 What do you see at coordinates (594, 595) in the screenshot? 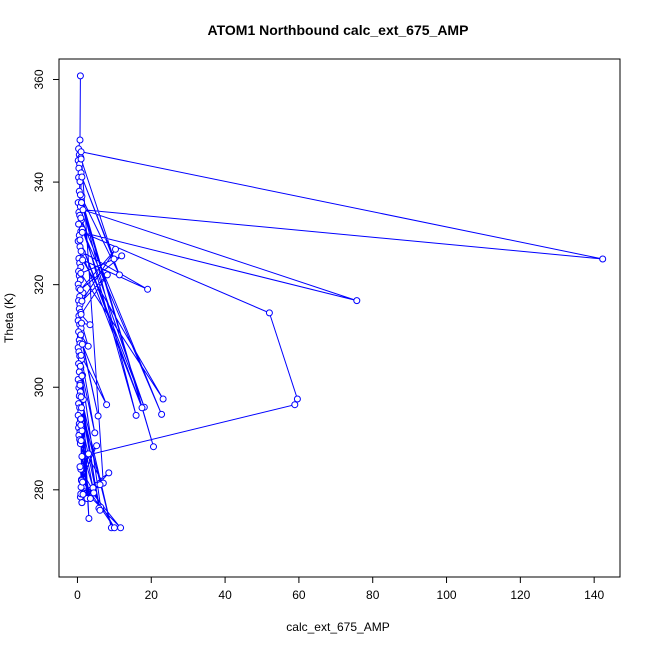
I see `x-tick-label: 140` at bounding box center [594, 595].